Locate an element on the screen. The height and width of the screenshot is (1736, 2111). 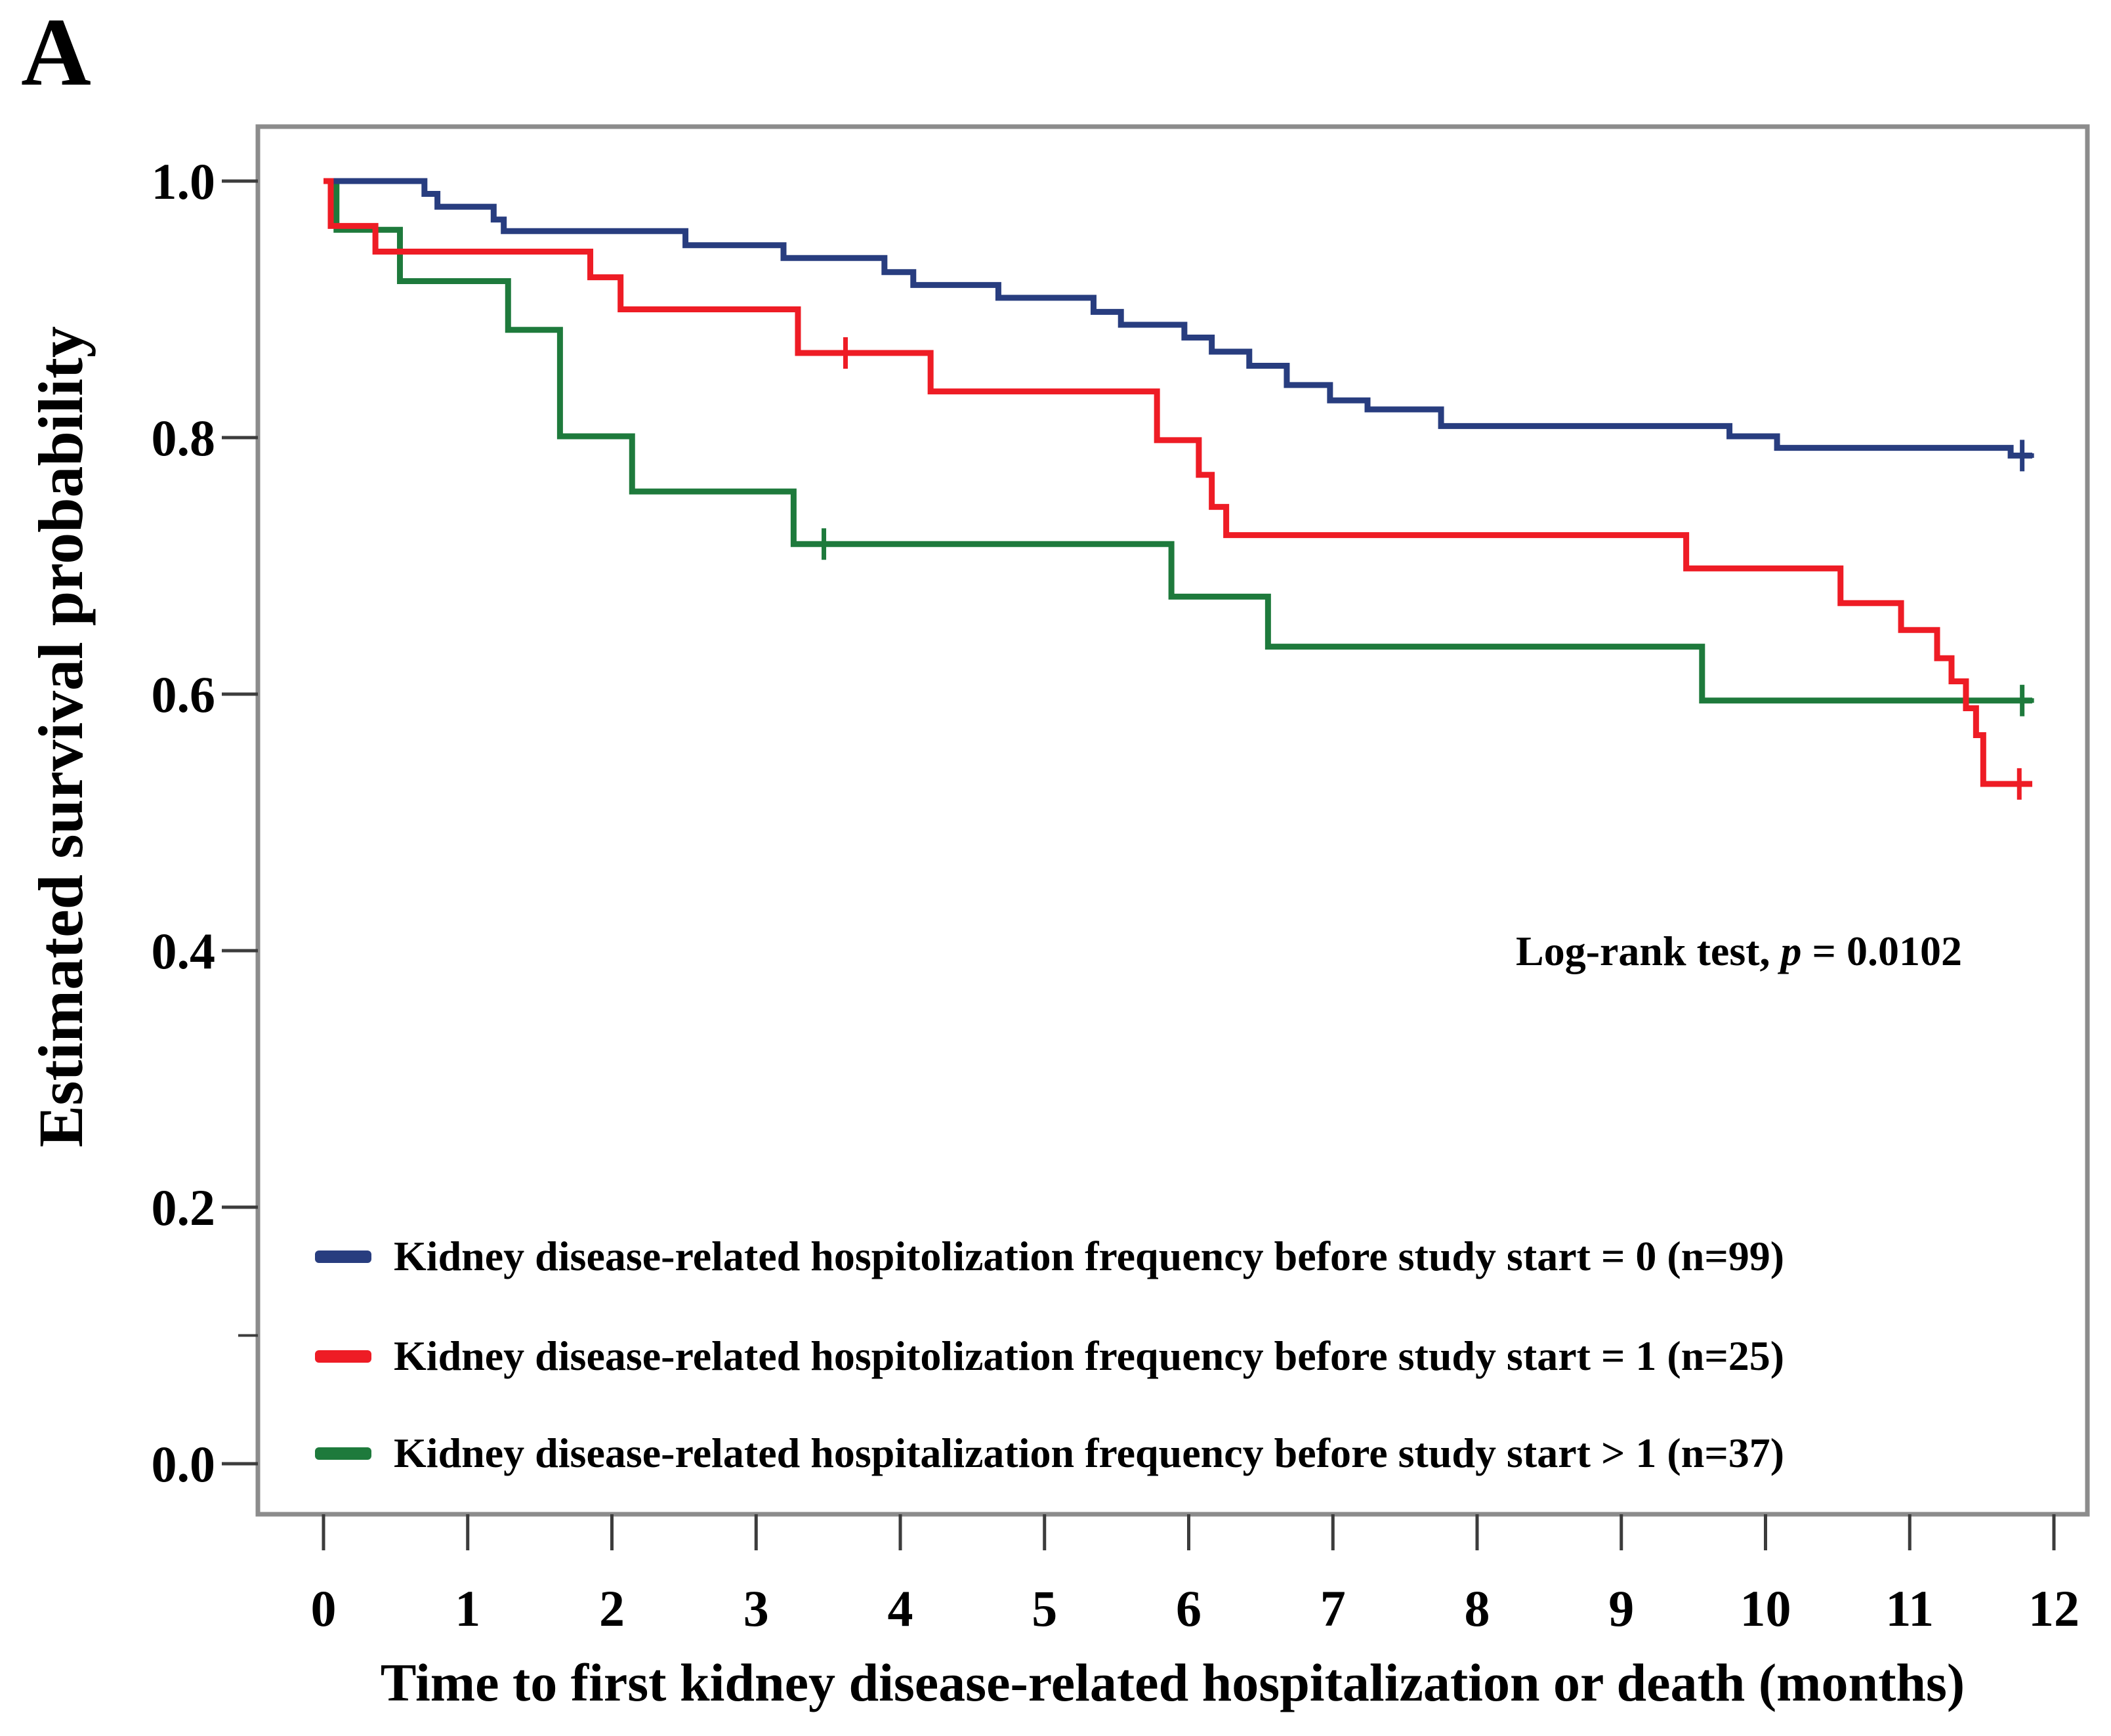
x-tick-label: 12 is located at coordinates (2054, 1608).